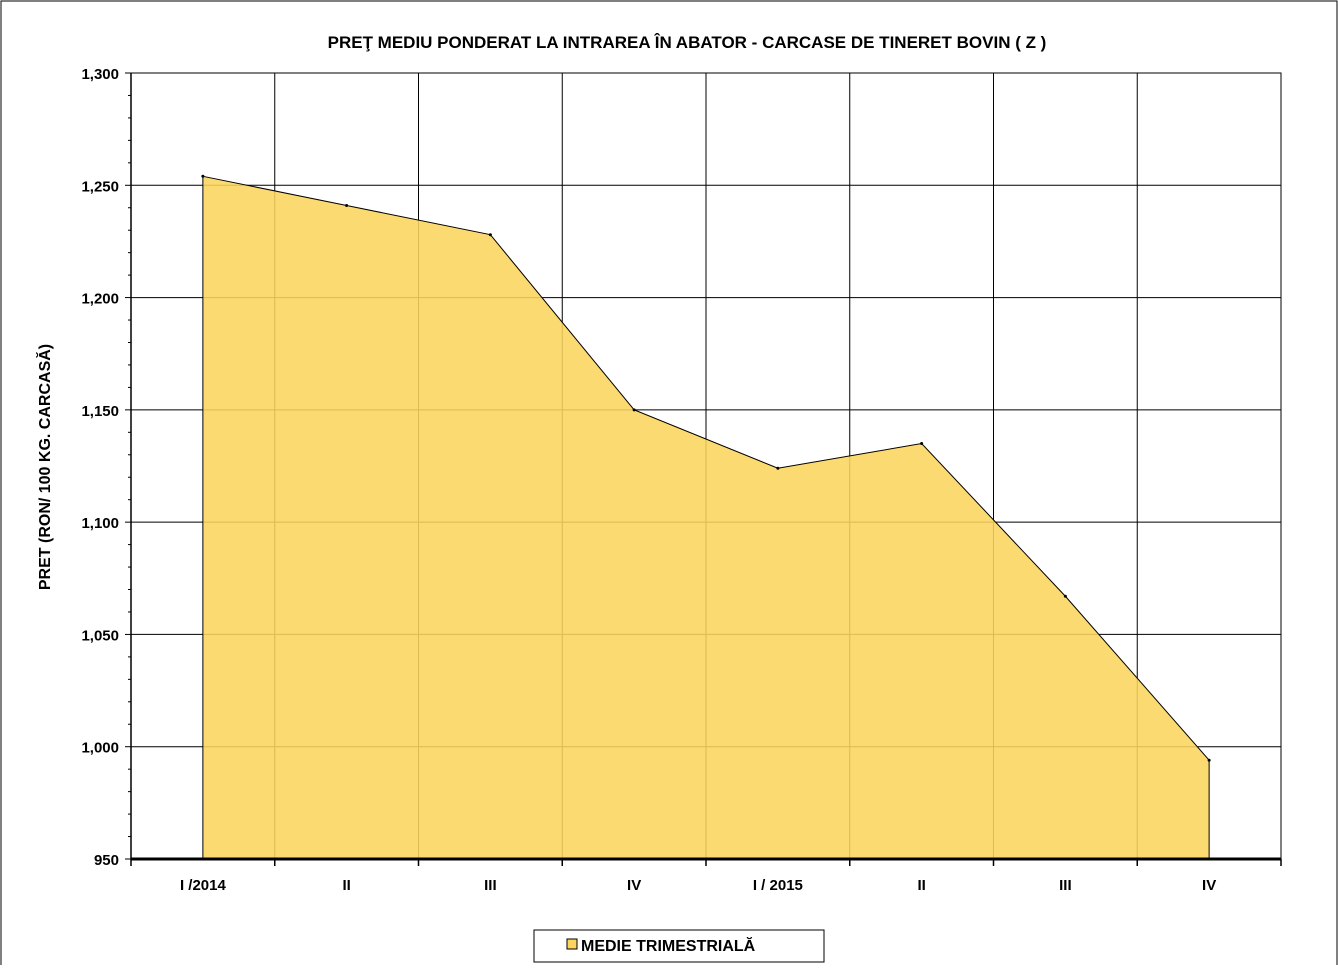 The height and width of the screenshot is (970, 1338). Describe the element at coordinates (668, 945) in the screenshot. I see `legend-label: MEDIE TRIMESTRIALĂ` at that location.